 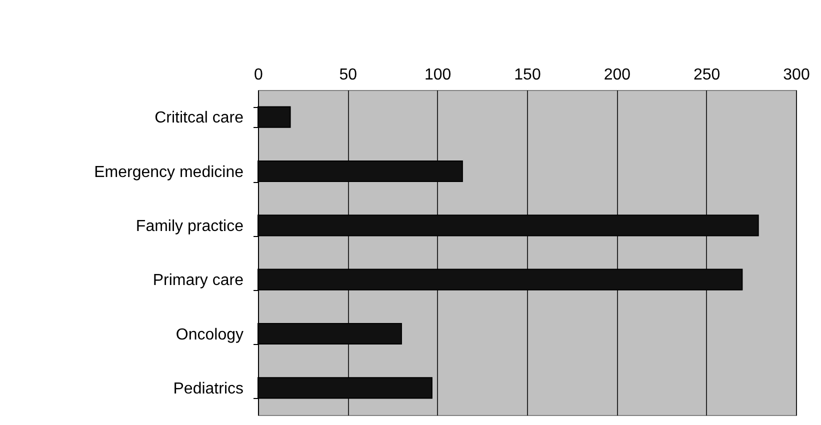 What do you see at coordinates (208, 389) in the screenshot?
I see `y-tick-label: Pediatrics` at bounding box center [208, 389].